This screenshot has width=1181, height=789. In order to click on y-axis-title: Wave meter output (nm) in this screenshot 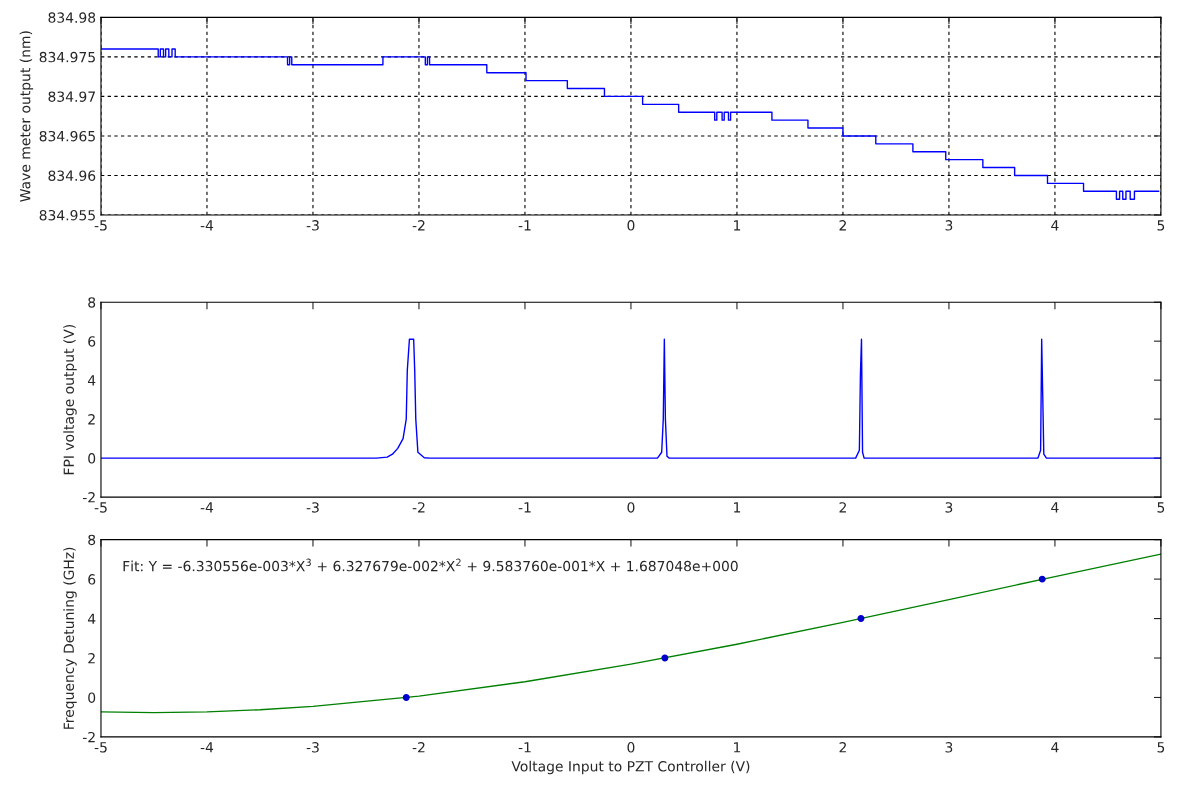, I will do `click(26, 116)`.